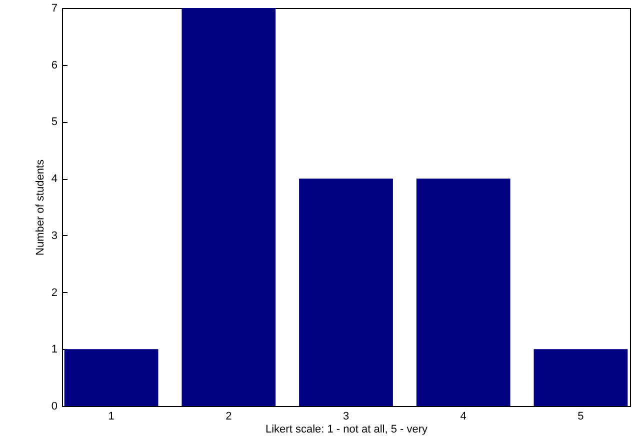  Describe the element at coordinates (54, 65) in the screenshot. I see `y-tick-label: 6` at that location.